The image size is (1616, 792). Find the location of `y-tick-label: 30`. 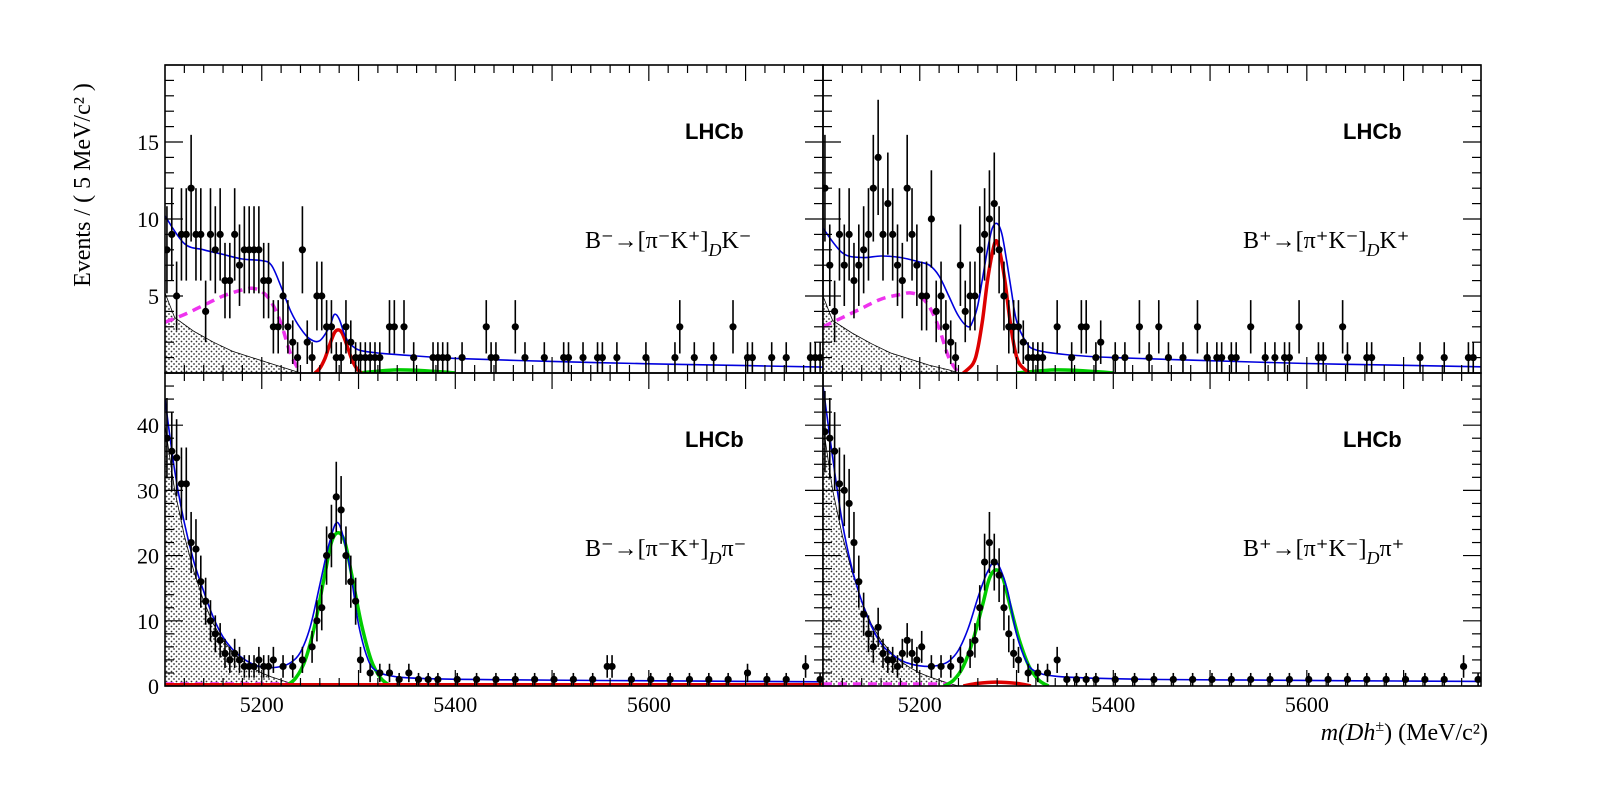

y-tick-label: 30 is located at coordinates (148, 490).